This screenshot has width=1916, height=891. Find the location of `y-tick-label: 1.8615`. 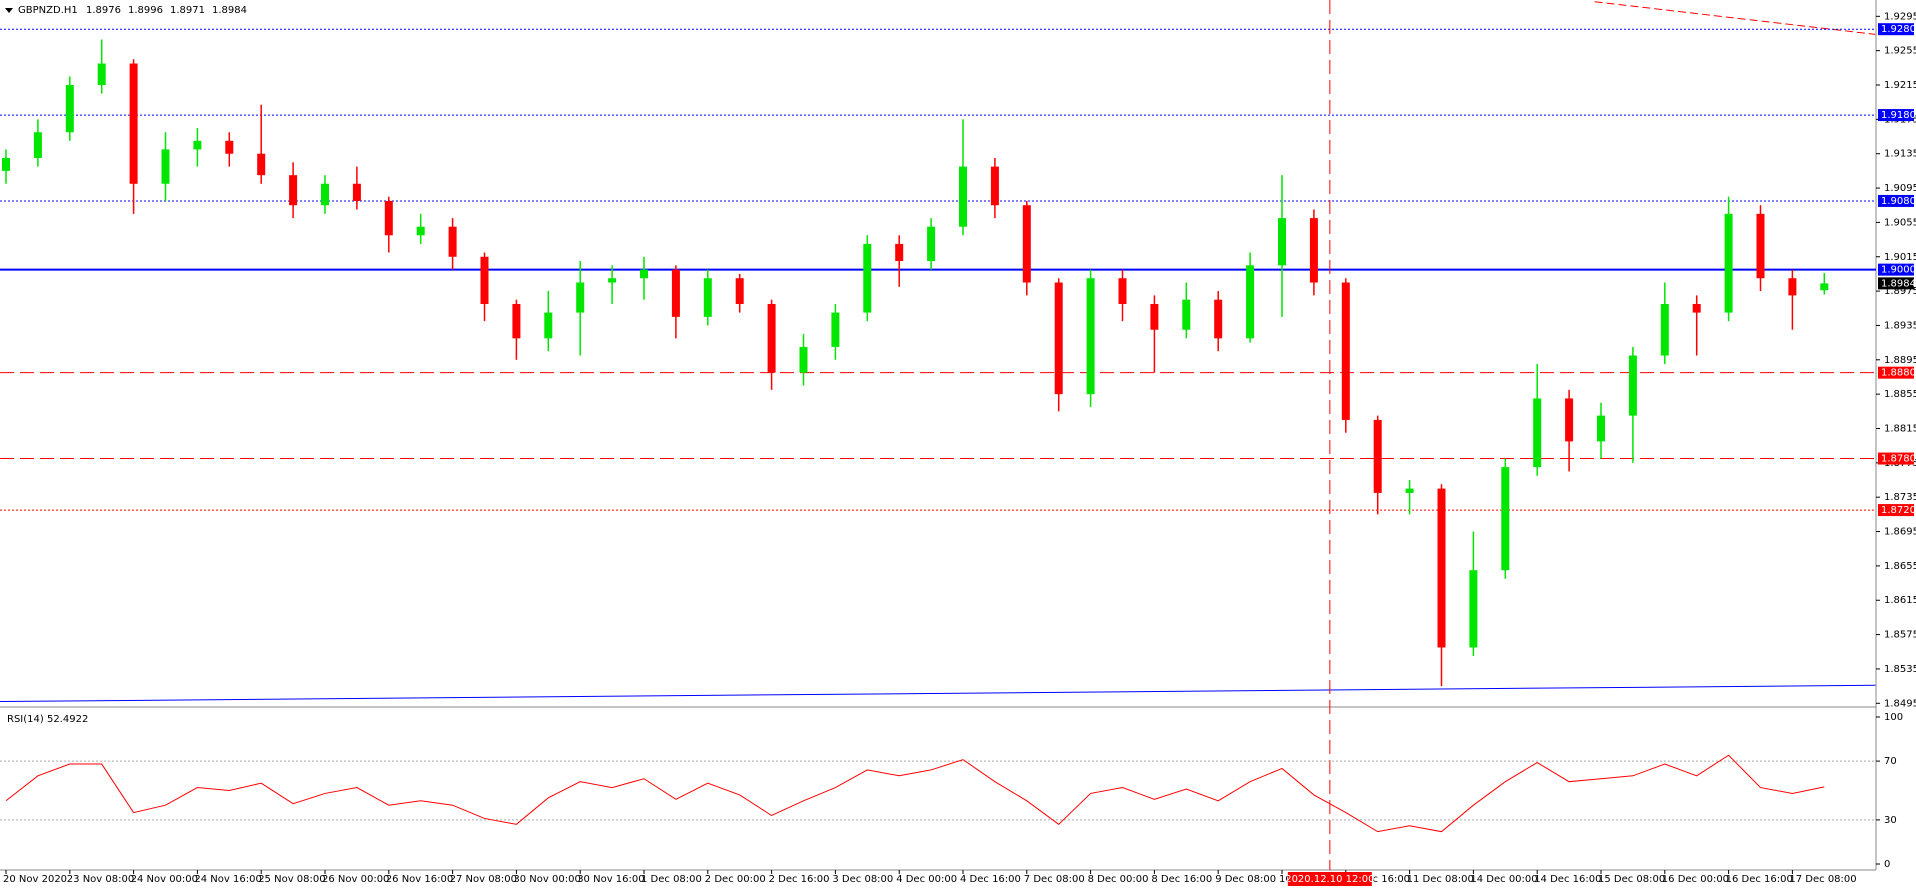

y-tick-label: 1.8615 is located at coordinates (1900, 600).